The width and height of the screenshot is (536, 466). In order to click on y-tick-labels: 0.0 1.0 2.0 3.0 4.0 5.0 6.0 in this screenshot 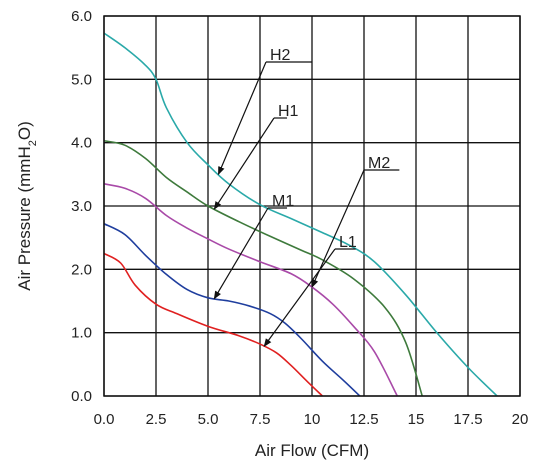, I will do `click(81, 206)`.